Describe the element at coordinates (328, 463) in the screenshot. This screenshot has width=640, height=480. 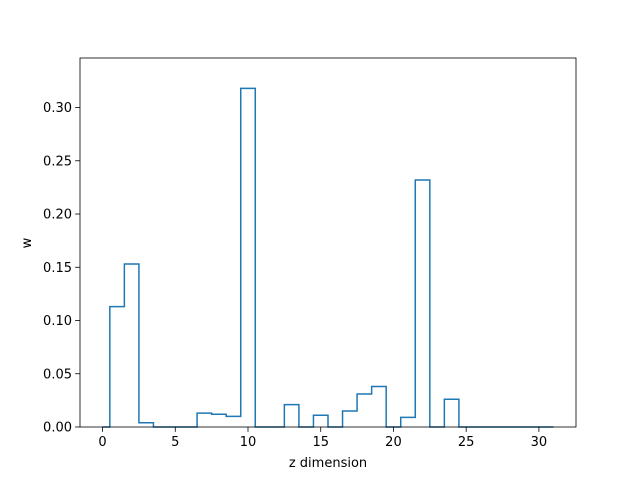
I see `x-axis-label: z dimension` at that location.